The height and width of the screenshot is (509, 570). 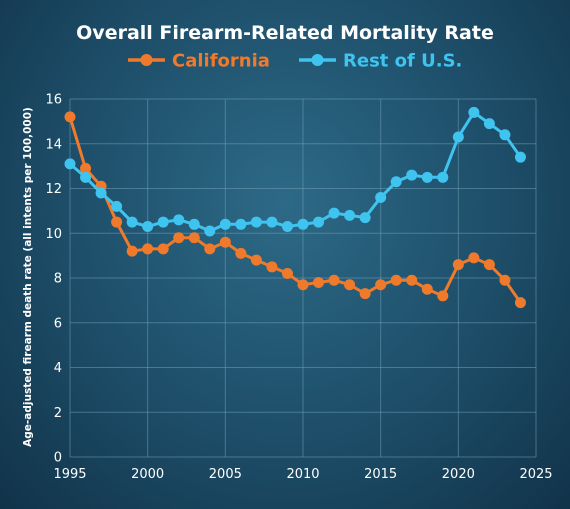 I want to click on x-axis-ticks: 1995 2000 2005 2010 2015 2020 2025, so click(x=302, y=474).